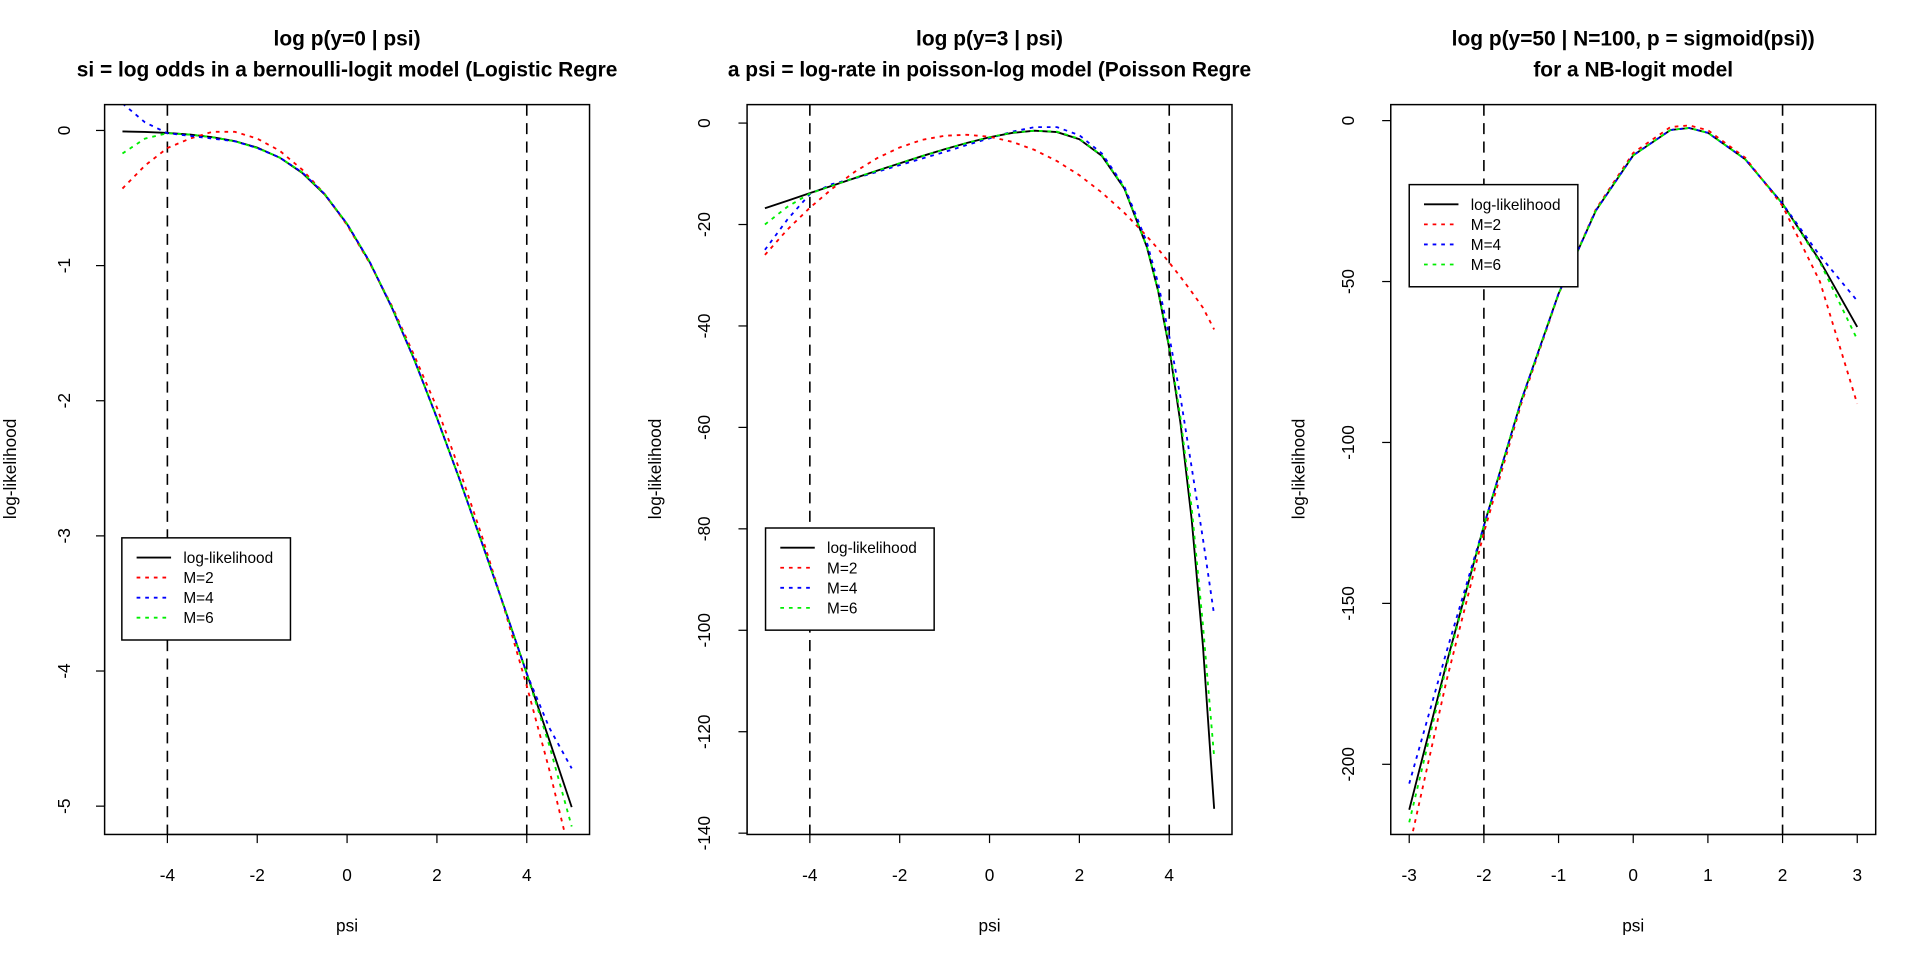 Image resolution: width=1920 pixels, height=960 pixels. I want to click on y-tick-label: -80, so click(704, 528).